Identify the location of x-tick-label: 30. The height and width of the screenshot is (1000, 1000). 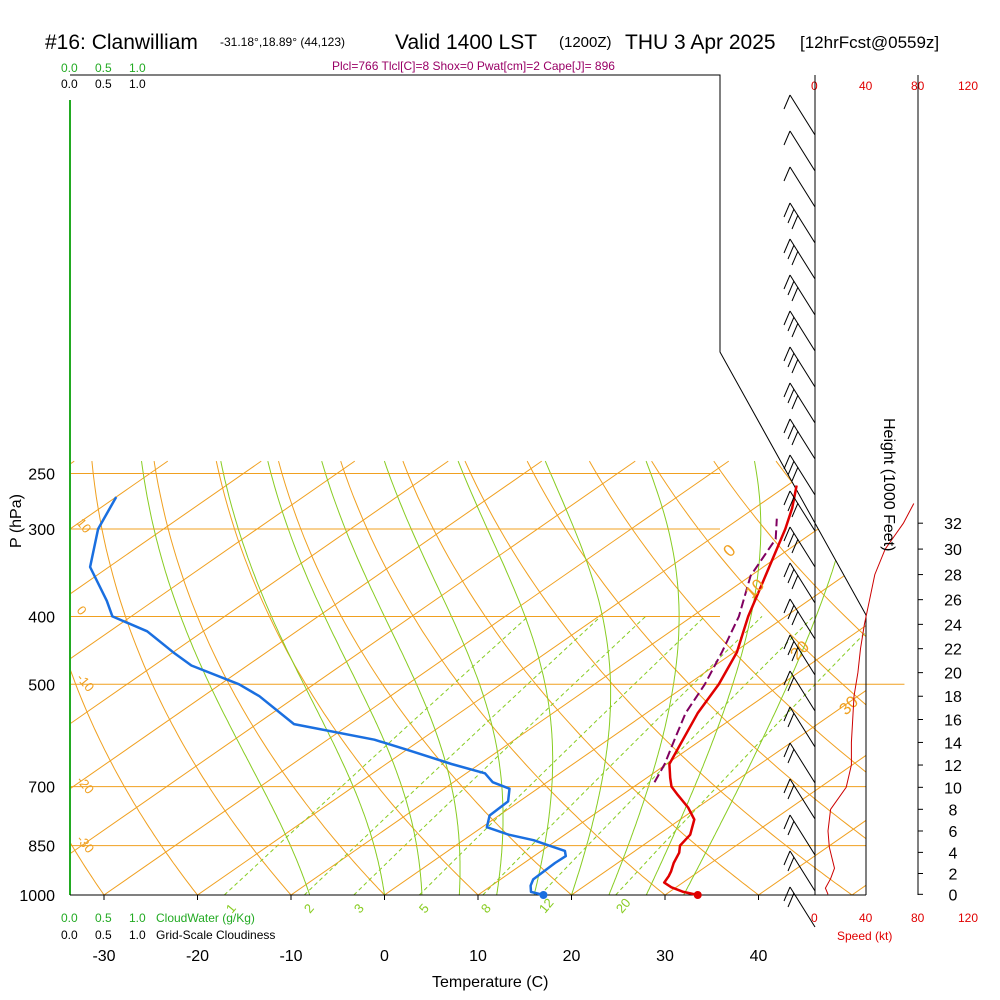
(665, 956).